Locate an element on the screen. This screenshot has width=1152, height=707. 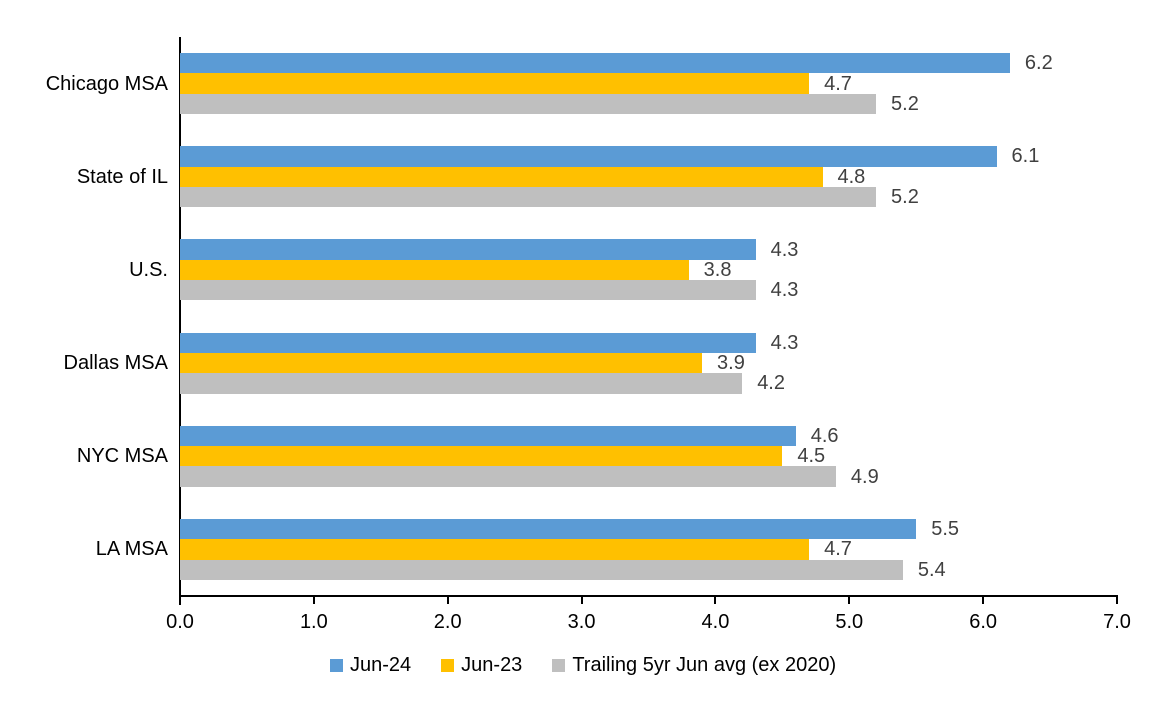
legend-item: Jun-24 is located at coordinates (370, 665).